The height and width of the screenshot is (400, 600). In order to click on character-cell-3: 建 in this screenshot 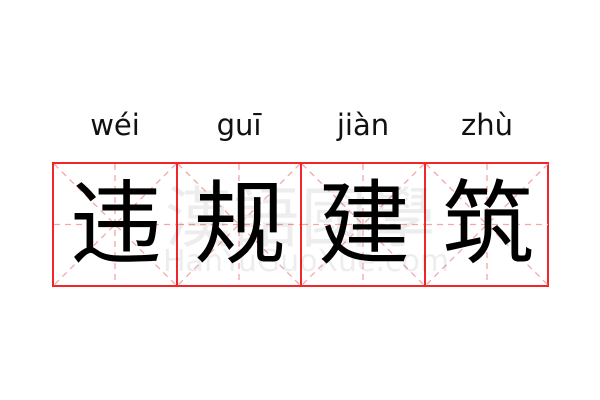, I will do `click(364, 224)`.